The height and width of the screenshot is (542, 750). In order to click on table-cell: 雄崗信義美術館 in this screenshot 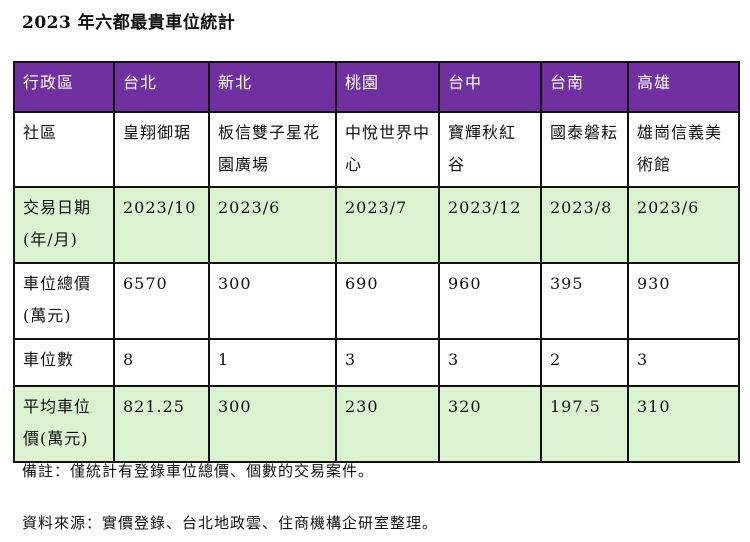, I will do `click(683, 149)`.